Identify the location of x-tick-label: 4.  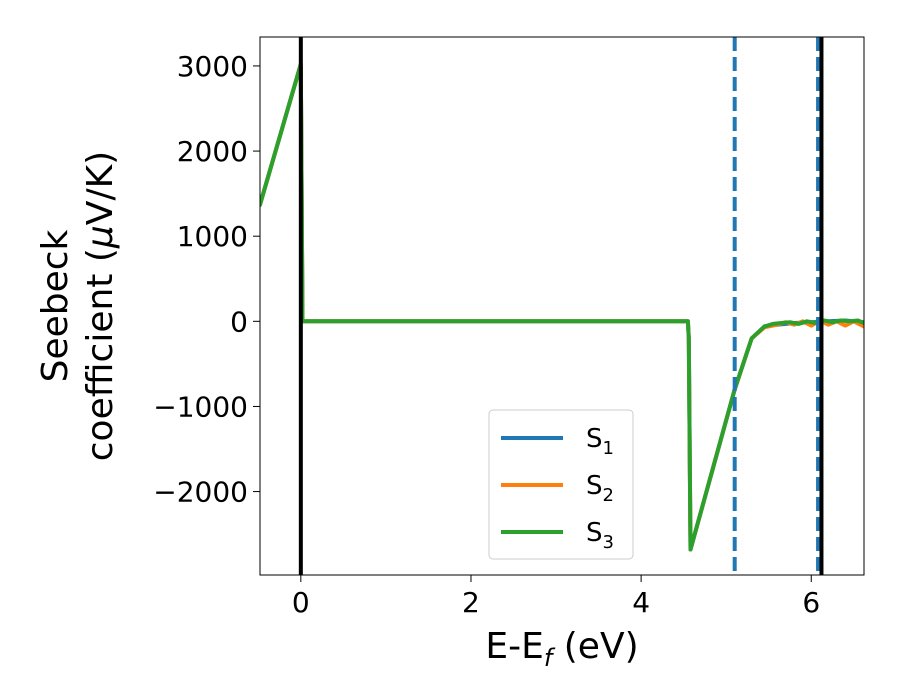
(641, 602).